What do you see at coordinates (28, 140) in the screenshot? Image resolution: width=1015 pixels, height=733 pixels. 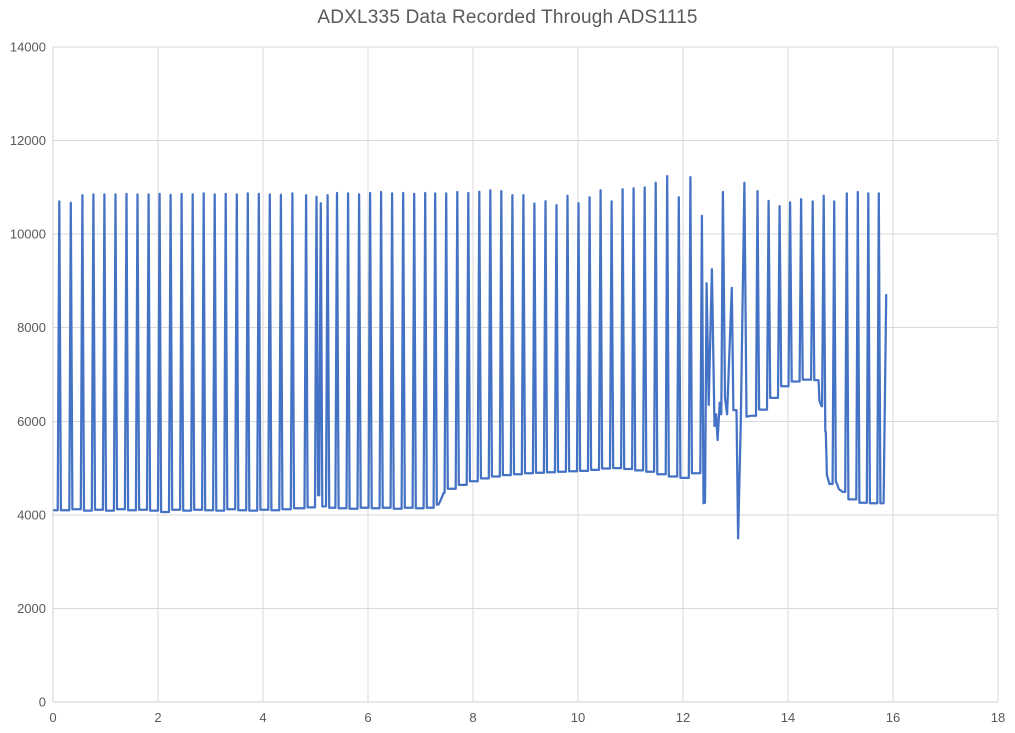 I see `y-axis-tick-label: 12000` at bounding box center [28, 140].